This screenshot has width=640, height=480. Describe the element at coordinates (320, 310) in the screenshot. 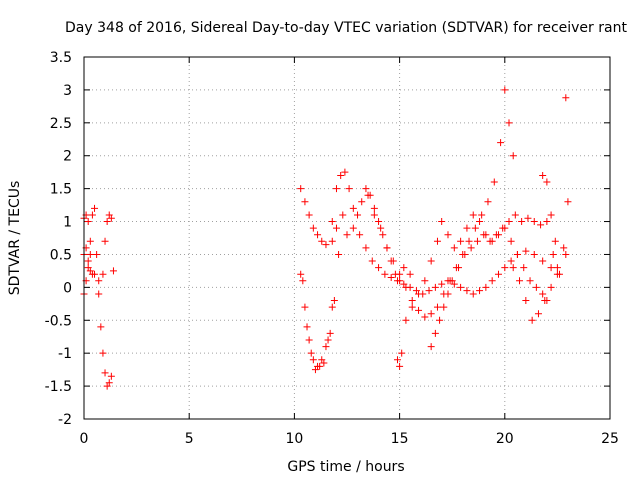

I see `series-arc-e` at that location.